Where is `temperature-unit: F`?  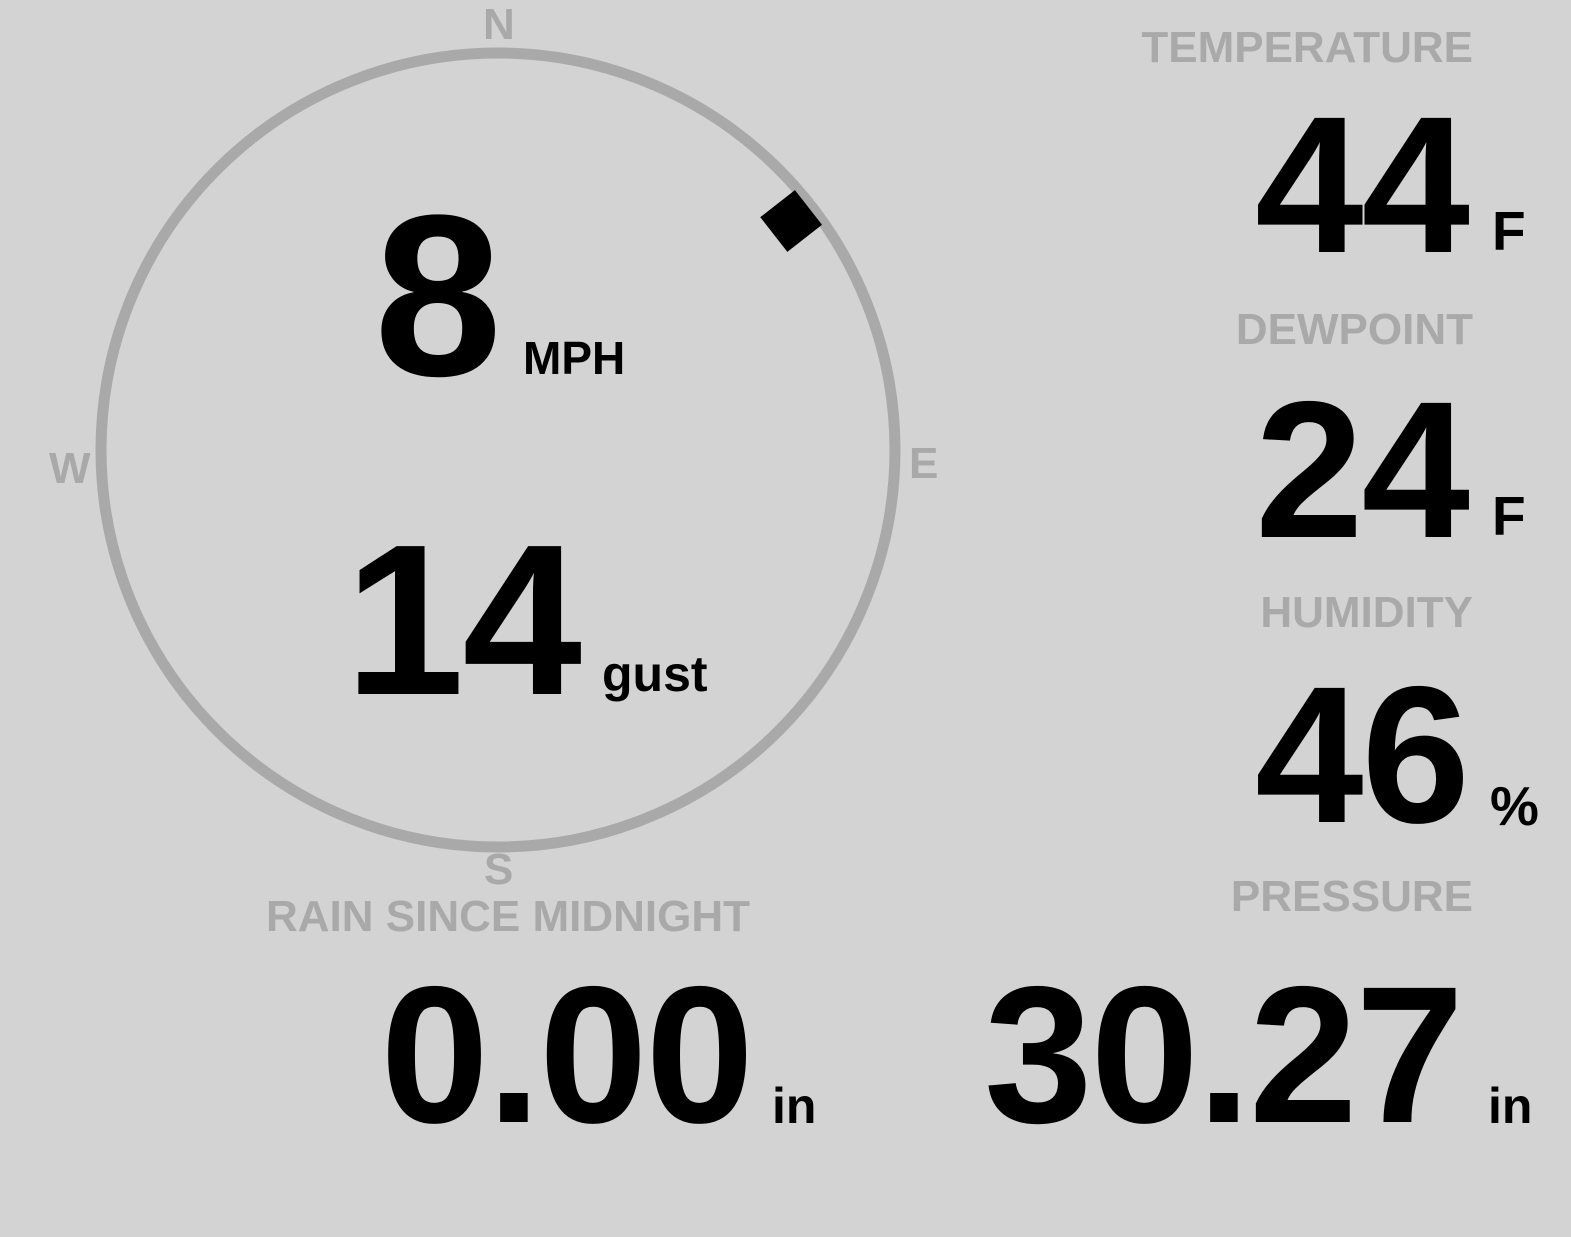 temperature-unit: F is located at coordinates (1509, 231).